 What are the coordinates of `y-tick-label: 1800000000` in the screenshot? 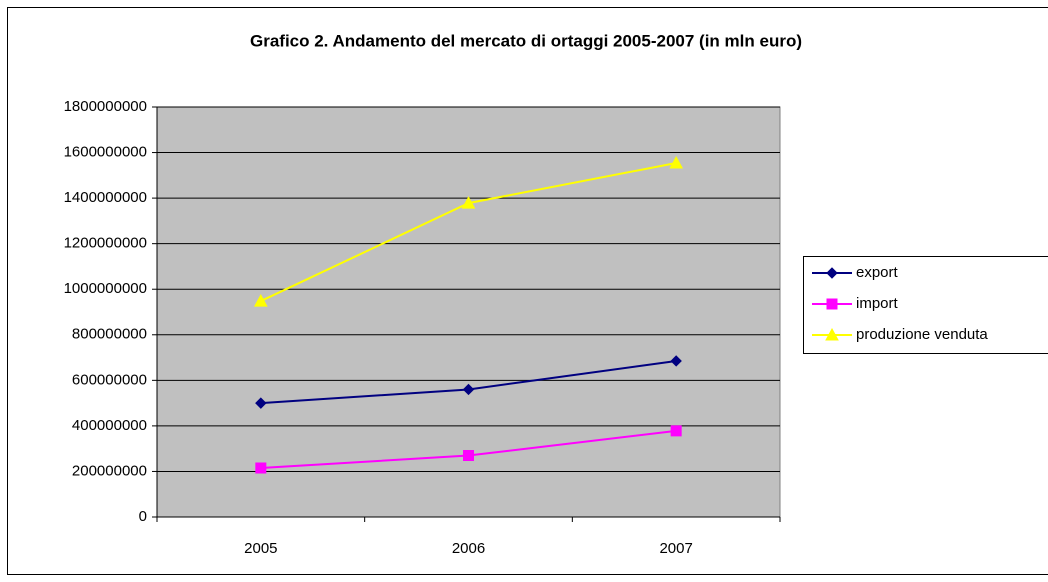 It's located at (105, 106).